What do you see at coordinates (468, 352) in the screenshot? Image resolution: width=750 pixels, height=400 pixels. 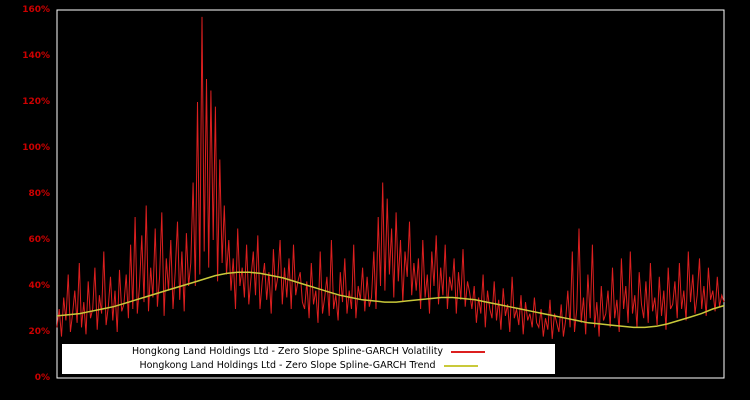 I see `legend-line-volatility-icon` at bounding box center [468, 352].